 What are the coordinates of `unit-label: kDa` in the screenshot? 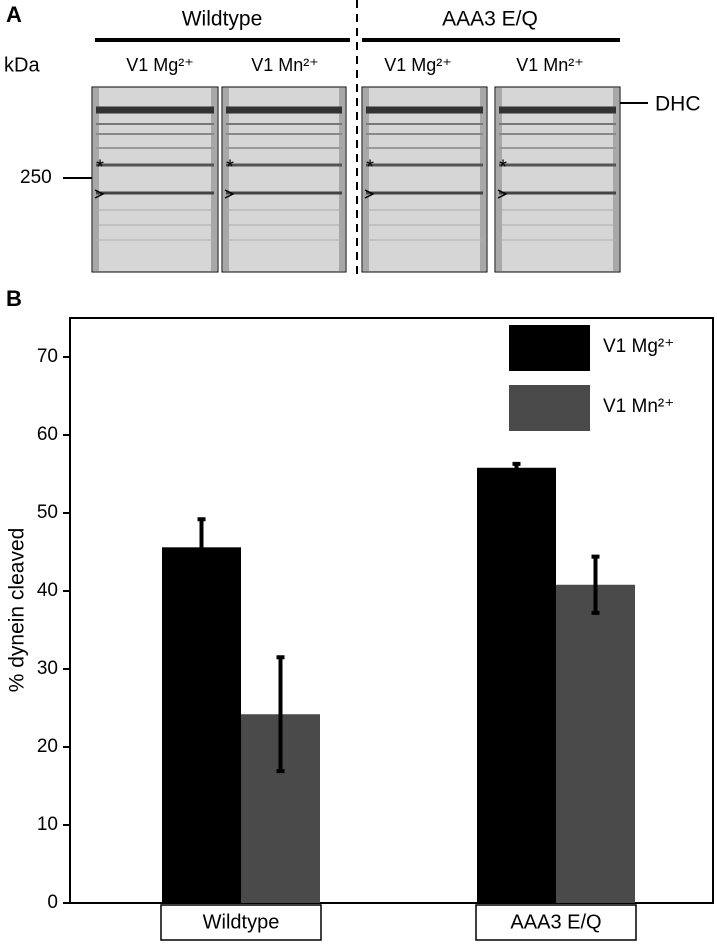 It's located at (22, 65).